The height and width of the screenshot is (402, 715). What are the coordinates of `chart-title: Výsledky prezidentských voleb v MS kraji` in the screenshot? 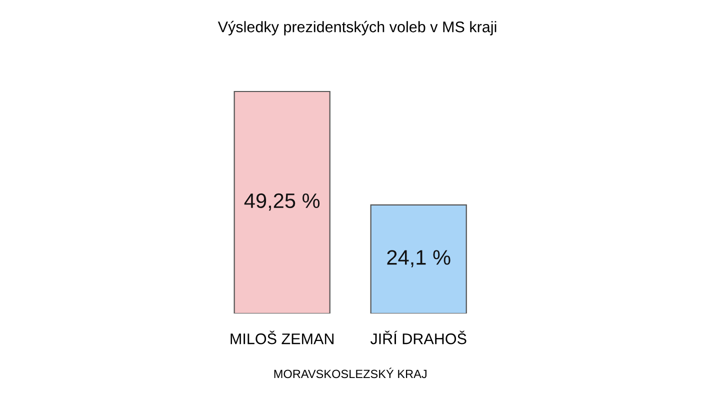 It's located at (357, 28).